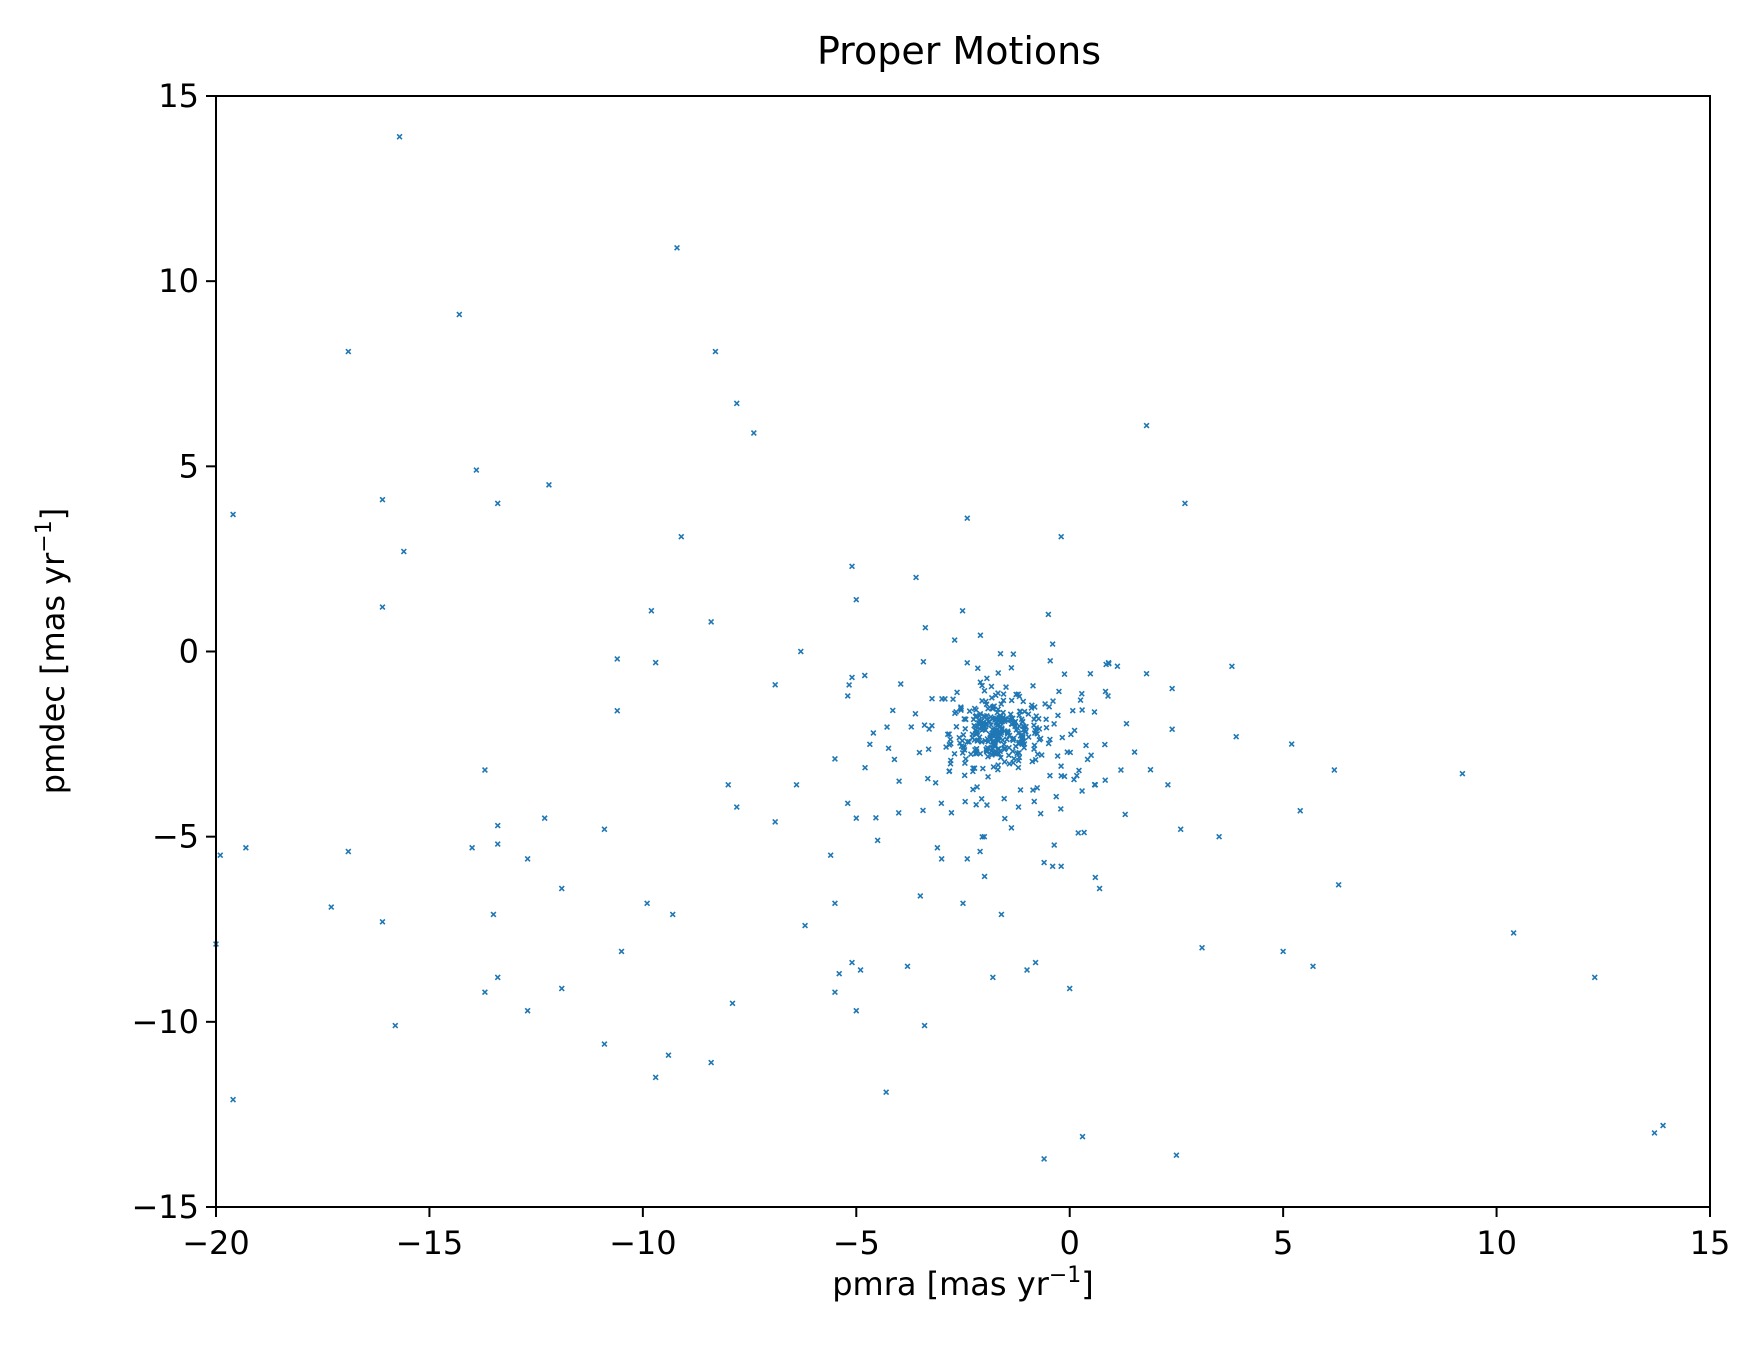 The width and height of the screenshot is (1759, 1370). I want to click on y-tick-label: −15, so click(165, 1207).